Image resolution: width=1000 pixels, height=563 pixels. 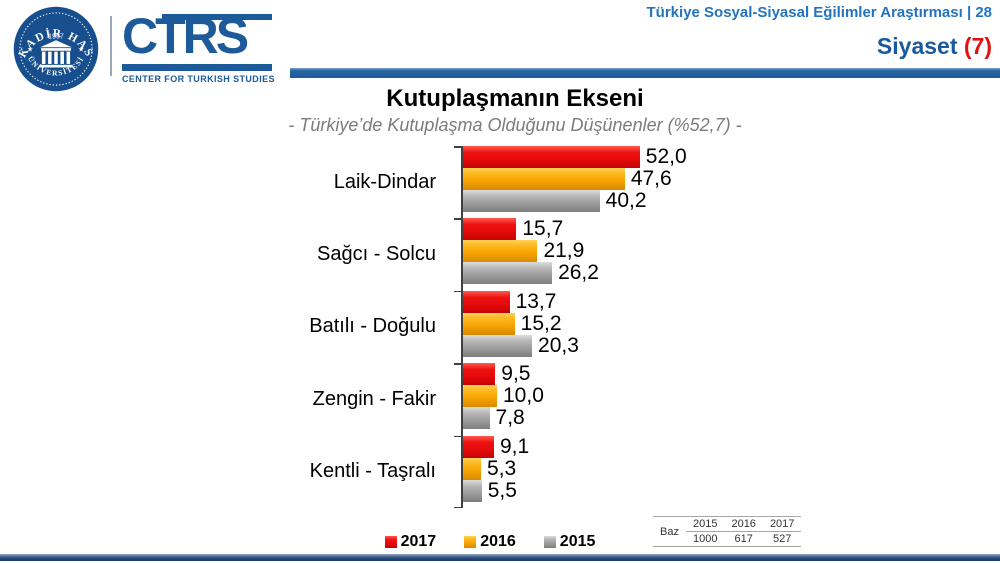 What do you see at coordinates (376, 254) in the screenshot?
I see `category-label: Sağcı - Solcu` at bounding box center [376, 254].